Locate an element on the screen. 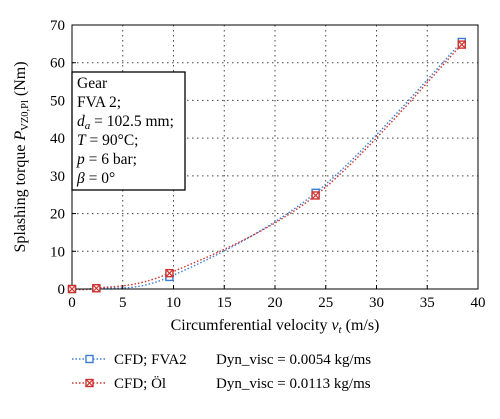  x-tick-label: 35 is located at coordinates (427, 303).